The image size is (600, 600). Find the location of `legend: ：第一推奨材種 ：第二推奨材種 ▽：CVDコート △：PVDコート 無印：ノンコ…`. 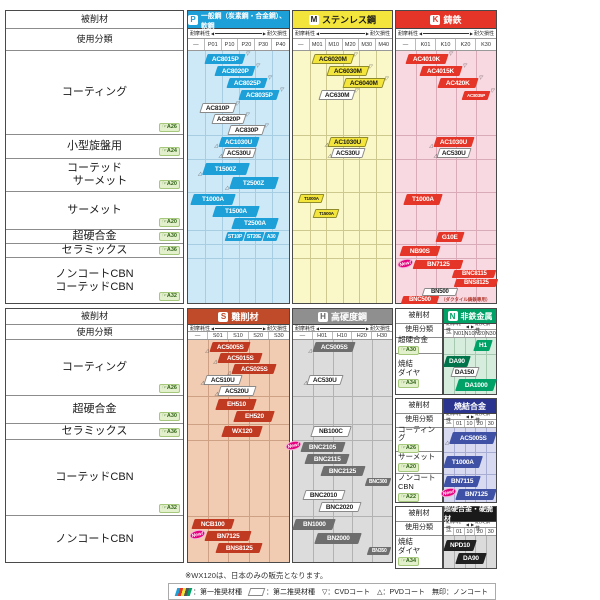

legend: ：第一推奨材種 ：第二推奨材種 ▽：CVDコート △：PVDコート 無印：ノンコ… is located at coordinates (332, 591).